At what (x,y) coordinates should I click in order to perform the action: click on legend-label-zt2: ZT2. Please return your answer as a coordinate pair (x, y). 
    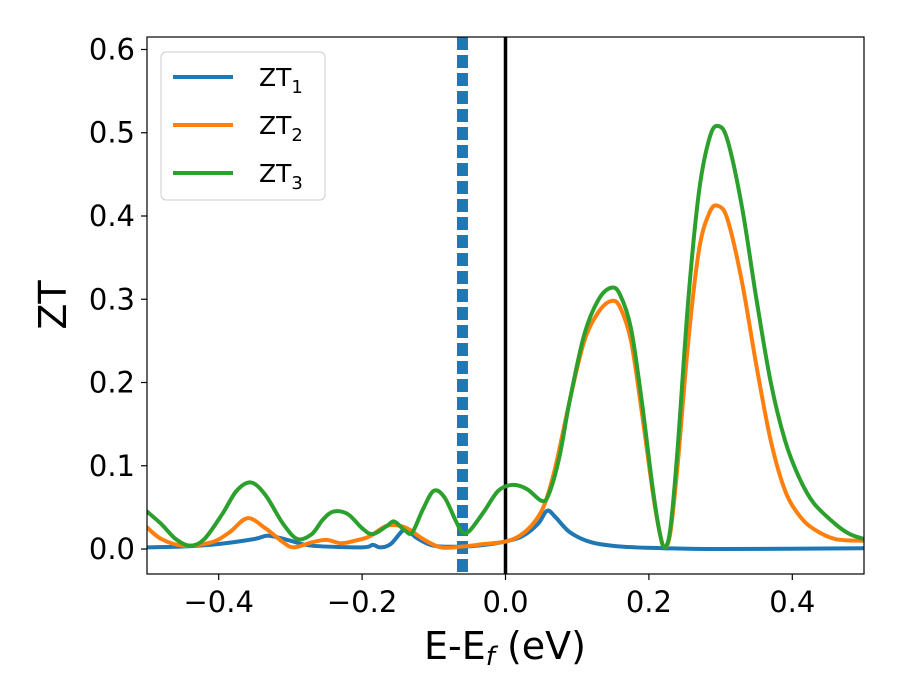
    Looking at the image, I should click on (281, 128).